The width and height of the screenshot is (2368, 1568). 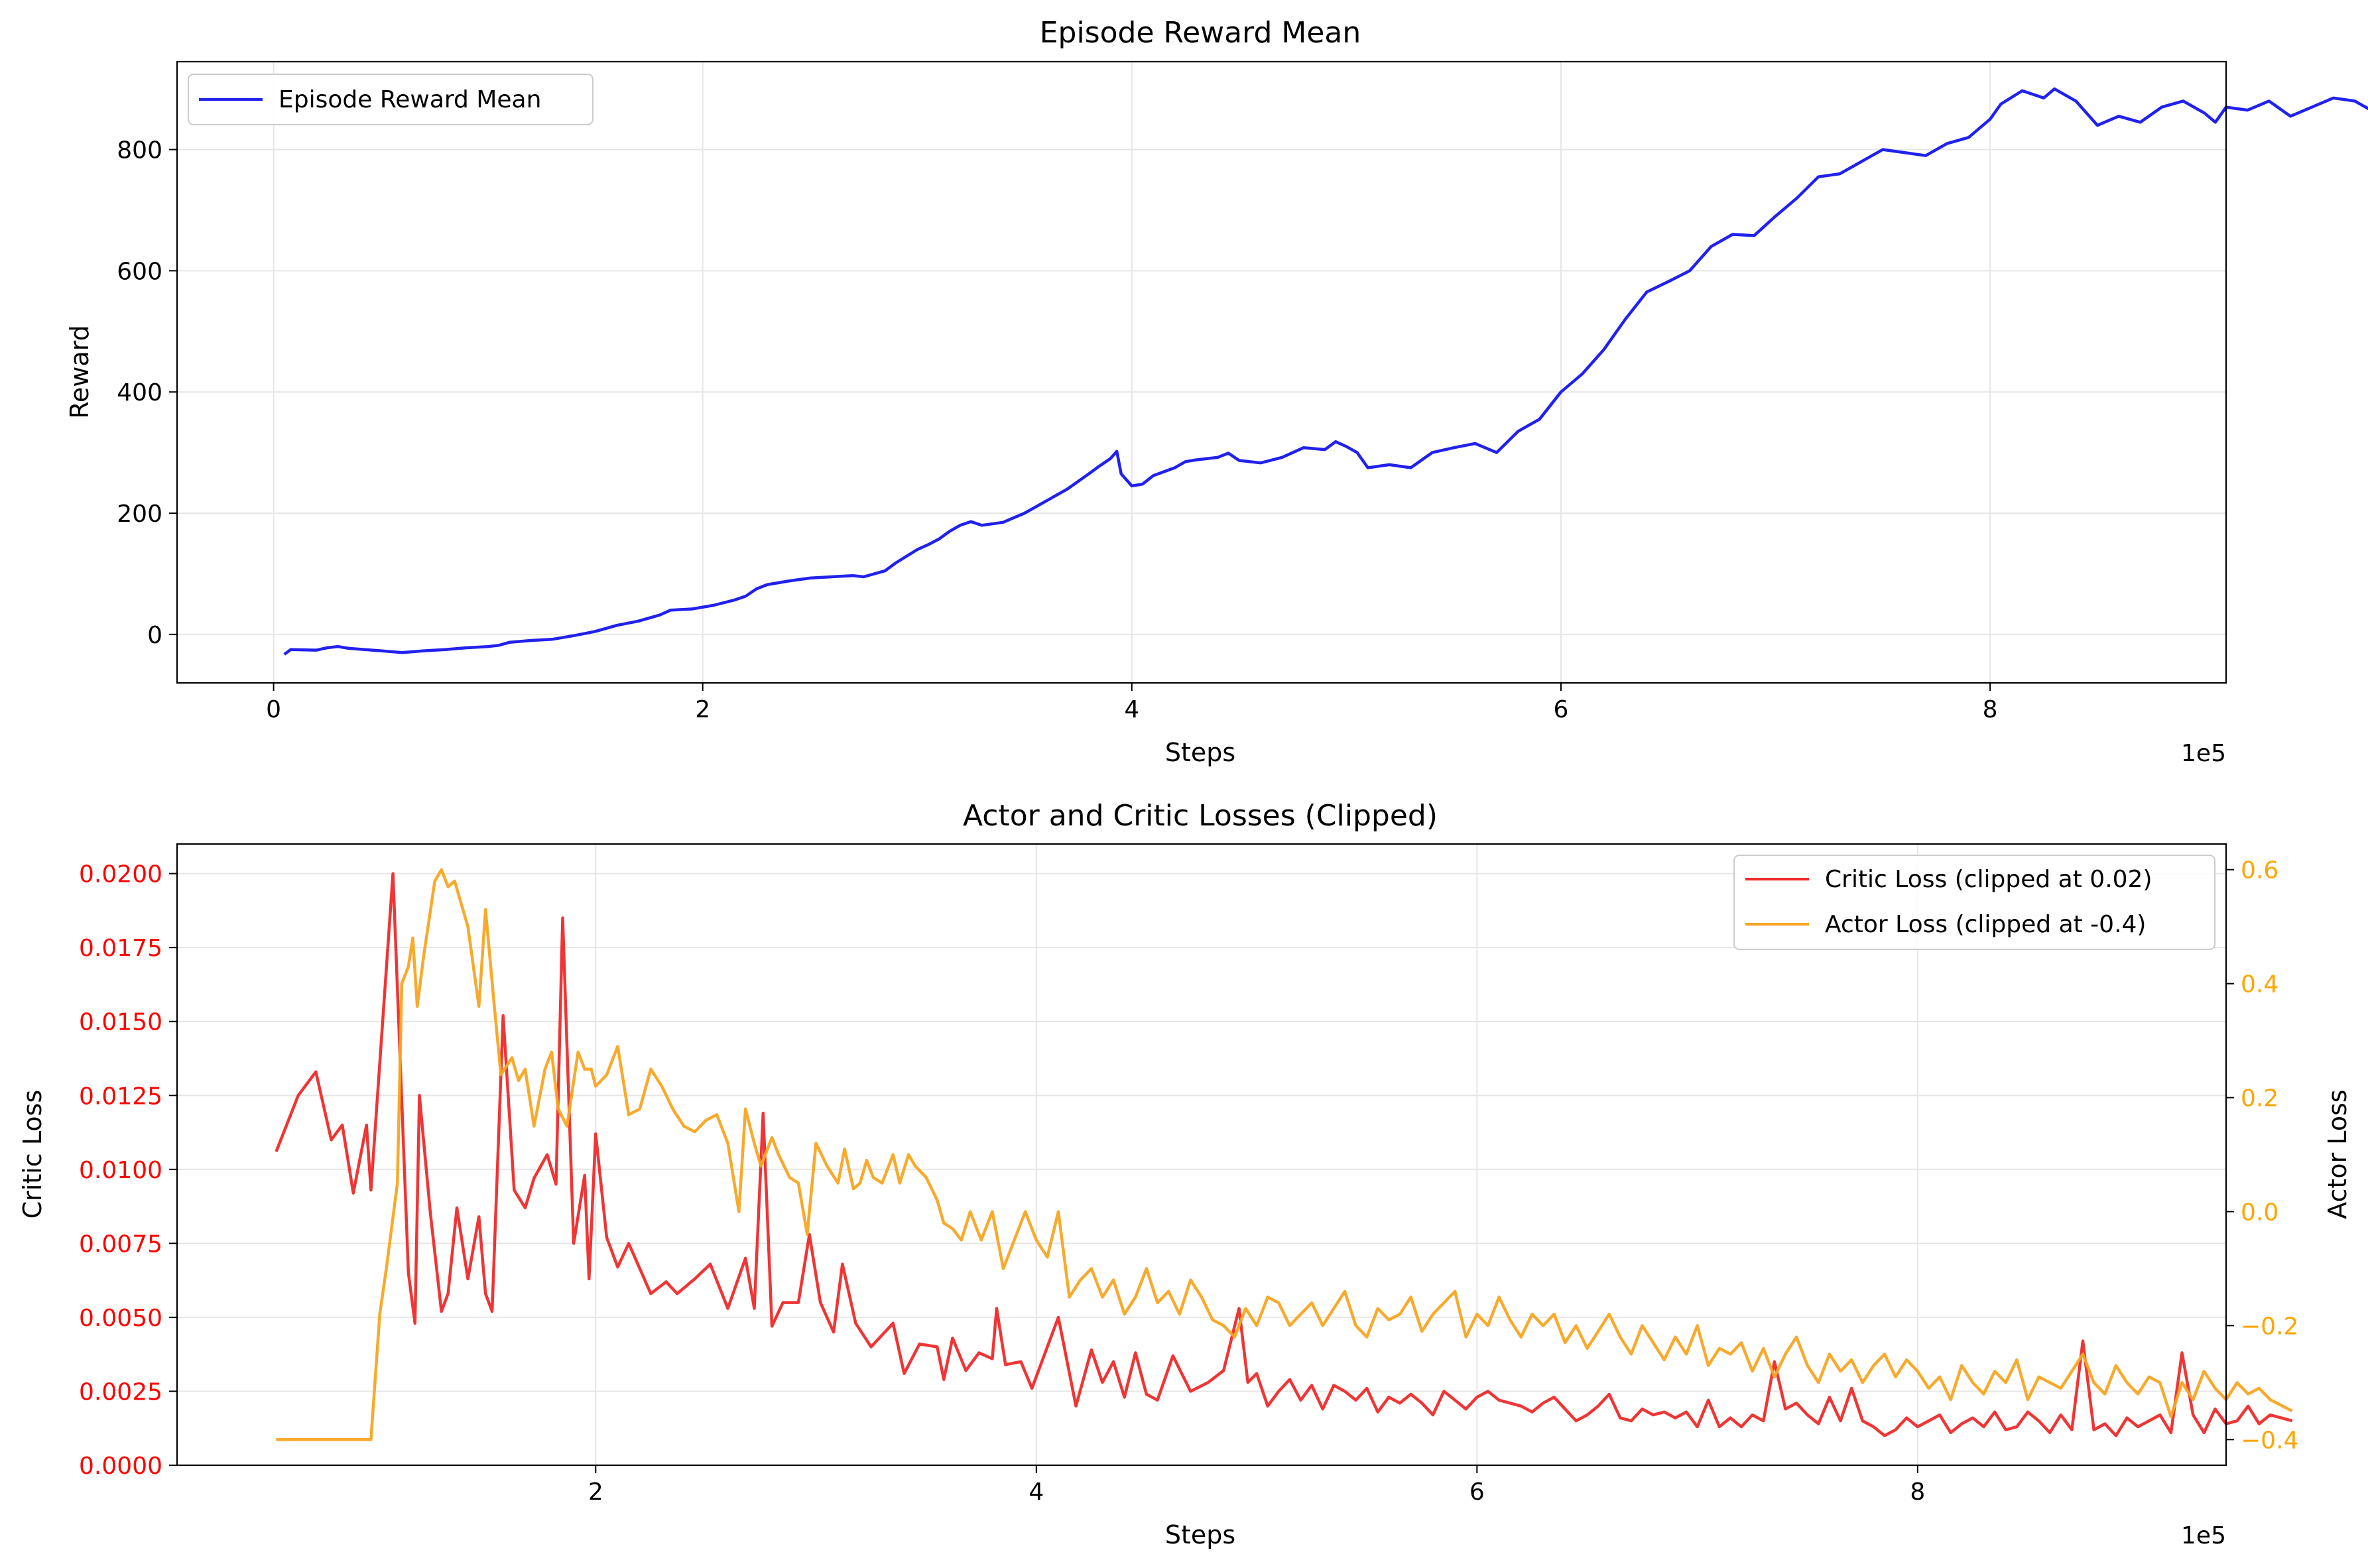 What do you see at coordinates (139, 514) in the screenshot?
I see `reward-y-tick-label: 200` at bounding box center [139, 514].